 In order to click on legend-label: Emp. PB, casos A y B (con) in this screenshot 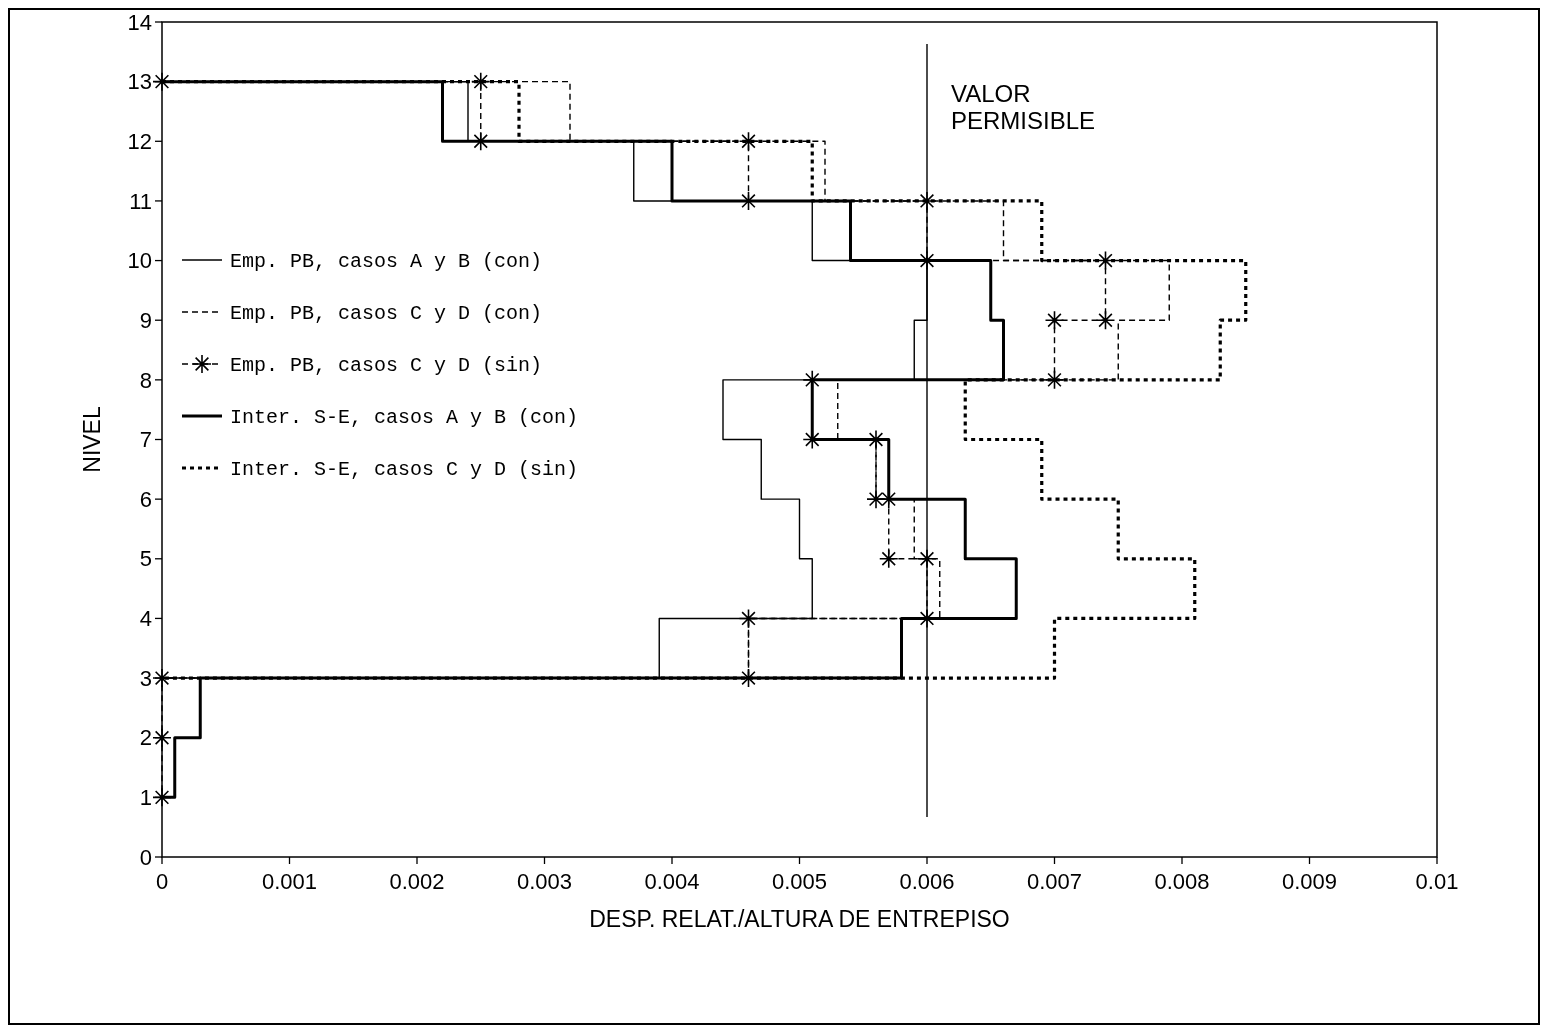, I will do `click(386, 261)`.